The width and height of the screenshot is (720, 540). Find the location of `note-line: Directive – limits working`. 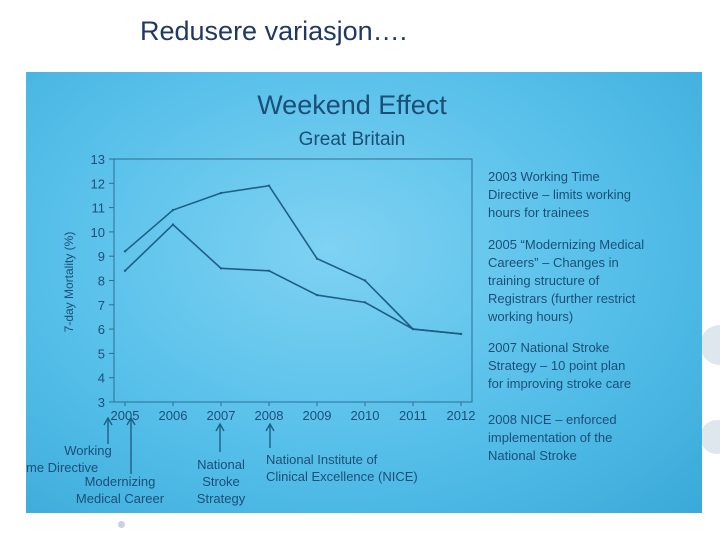

note-line: Directive – limits working is located at coordinates (559, 194).